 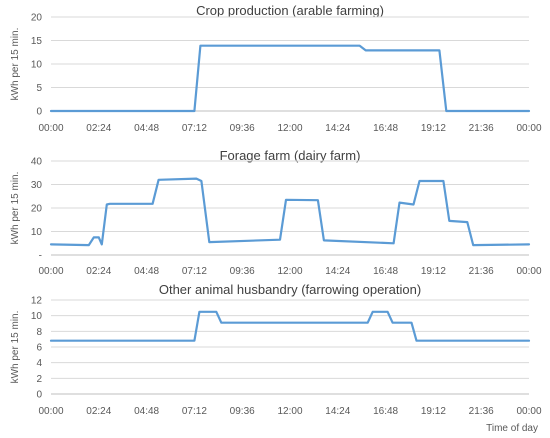 I want to click on chart-title: Forage farm (dairy farm), so click(x=290, y=155).